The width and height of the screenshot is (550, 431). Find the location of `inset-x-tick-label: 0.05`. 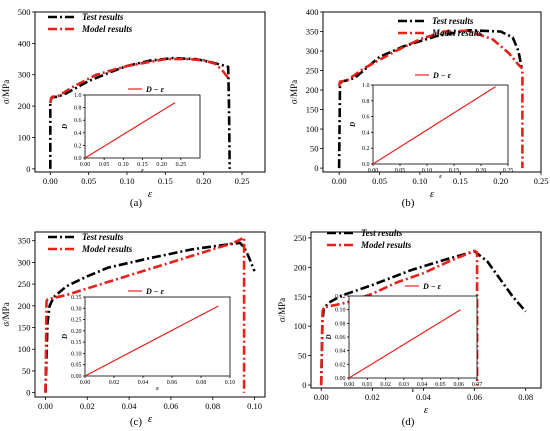

inset-x-tick-label: 0.05 is located at coordinates (400, 171).